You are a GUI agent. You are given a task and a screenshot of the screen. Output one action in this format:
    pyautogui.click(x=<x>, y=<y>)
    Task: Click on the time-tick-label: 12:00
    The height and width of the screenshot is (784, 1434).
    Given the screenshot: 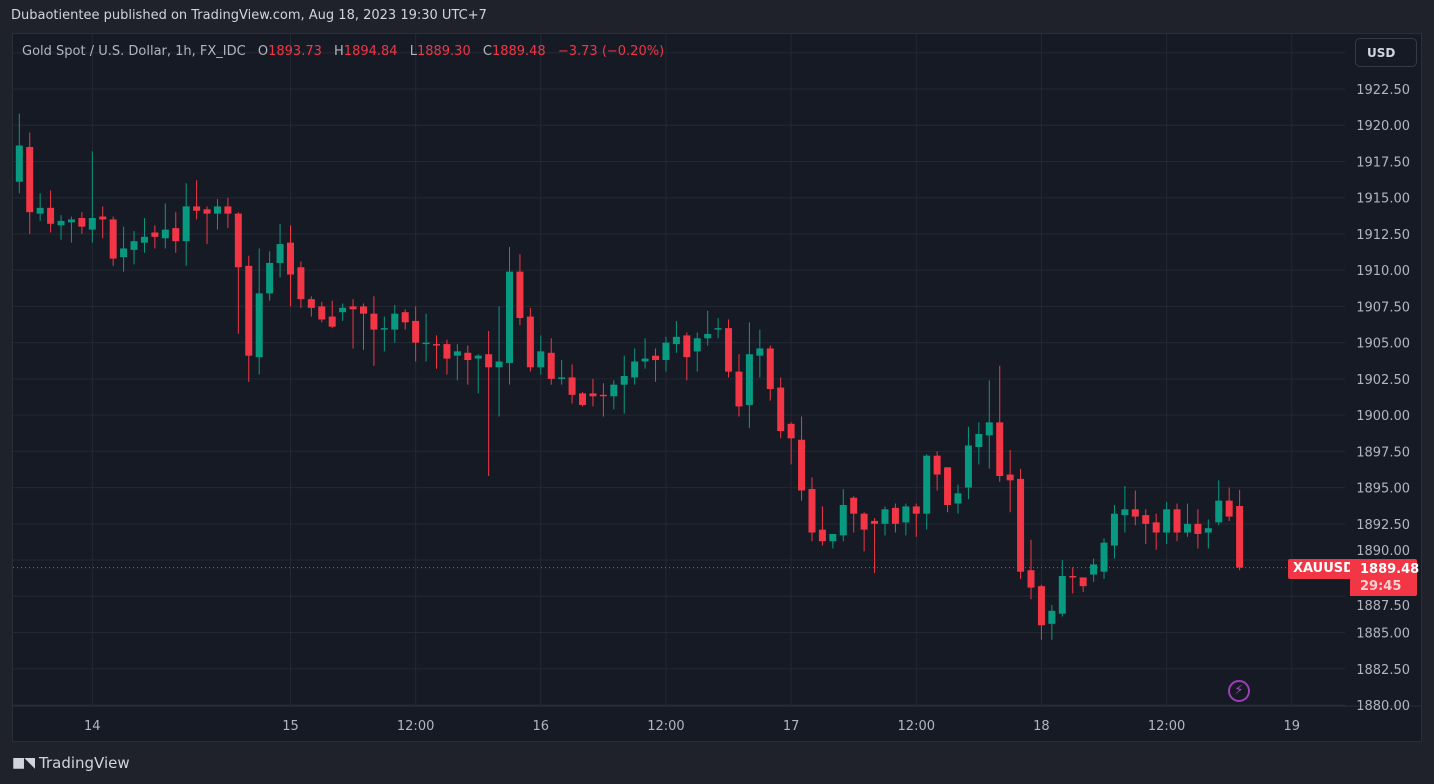 What is the action you would take?
    pyautogui.click(x=916, y=726)
    